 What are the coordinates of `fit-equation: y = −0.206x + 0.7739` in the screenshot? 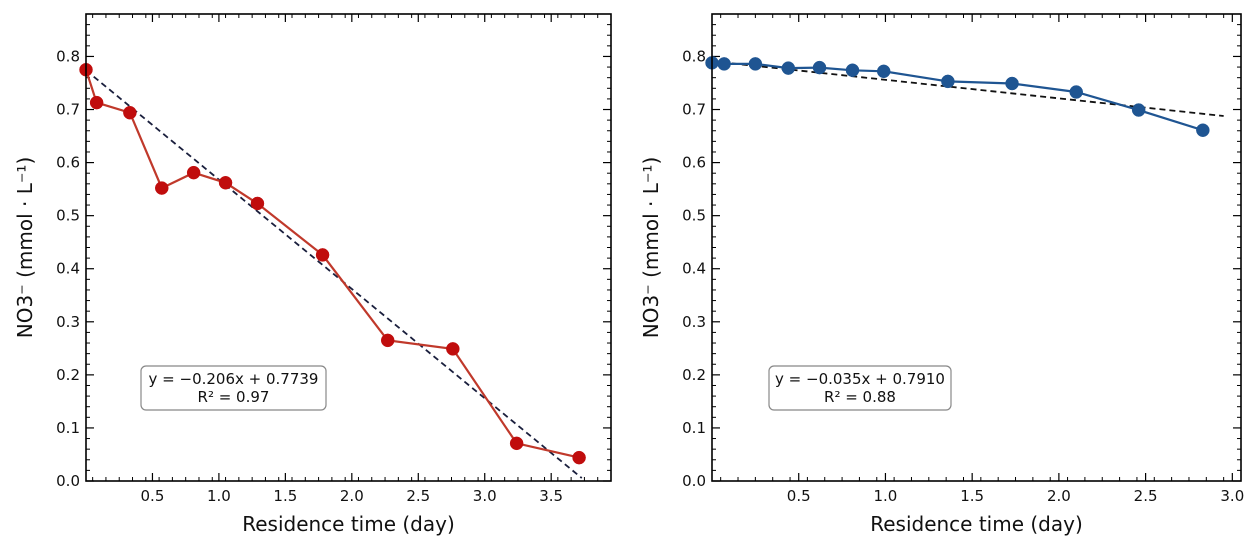 It's located at (234, 379).